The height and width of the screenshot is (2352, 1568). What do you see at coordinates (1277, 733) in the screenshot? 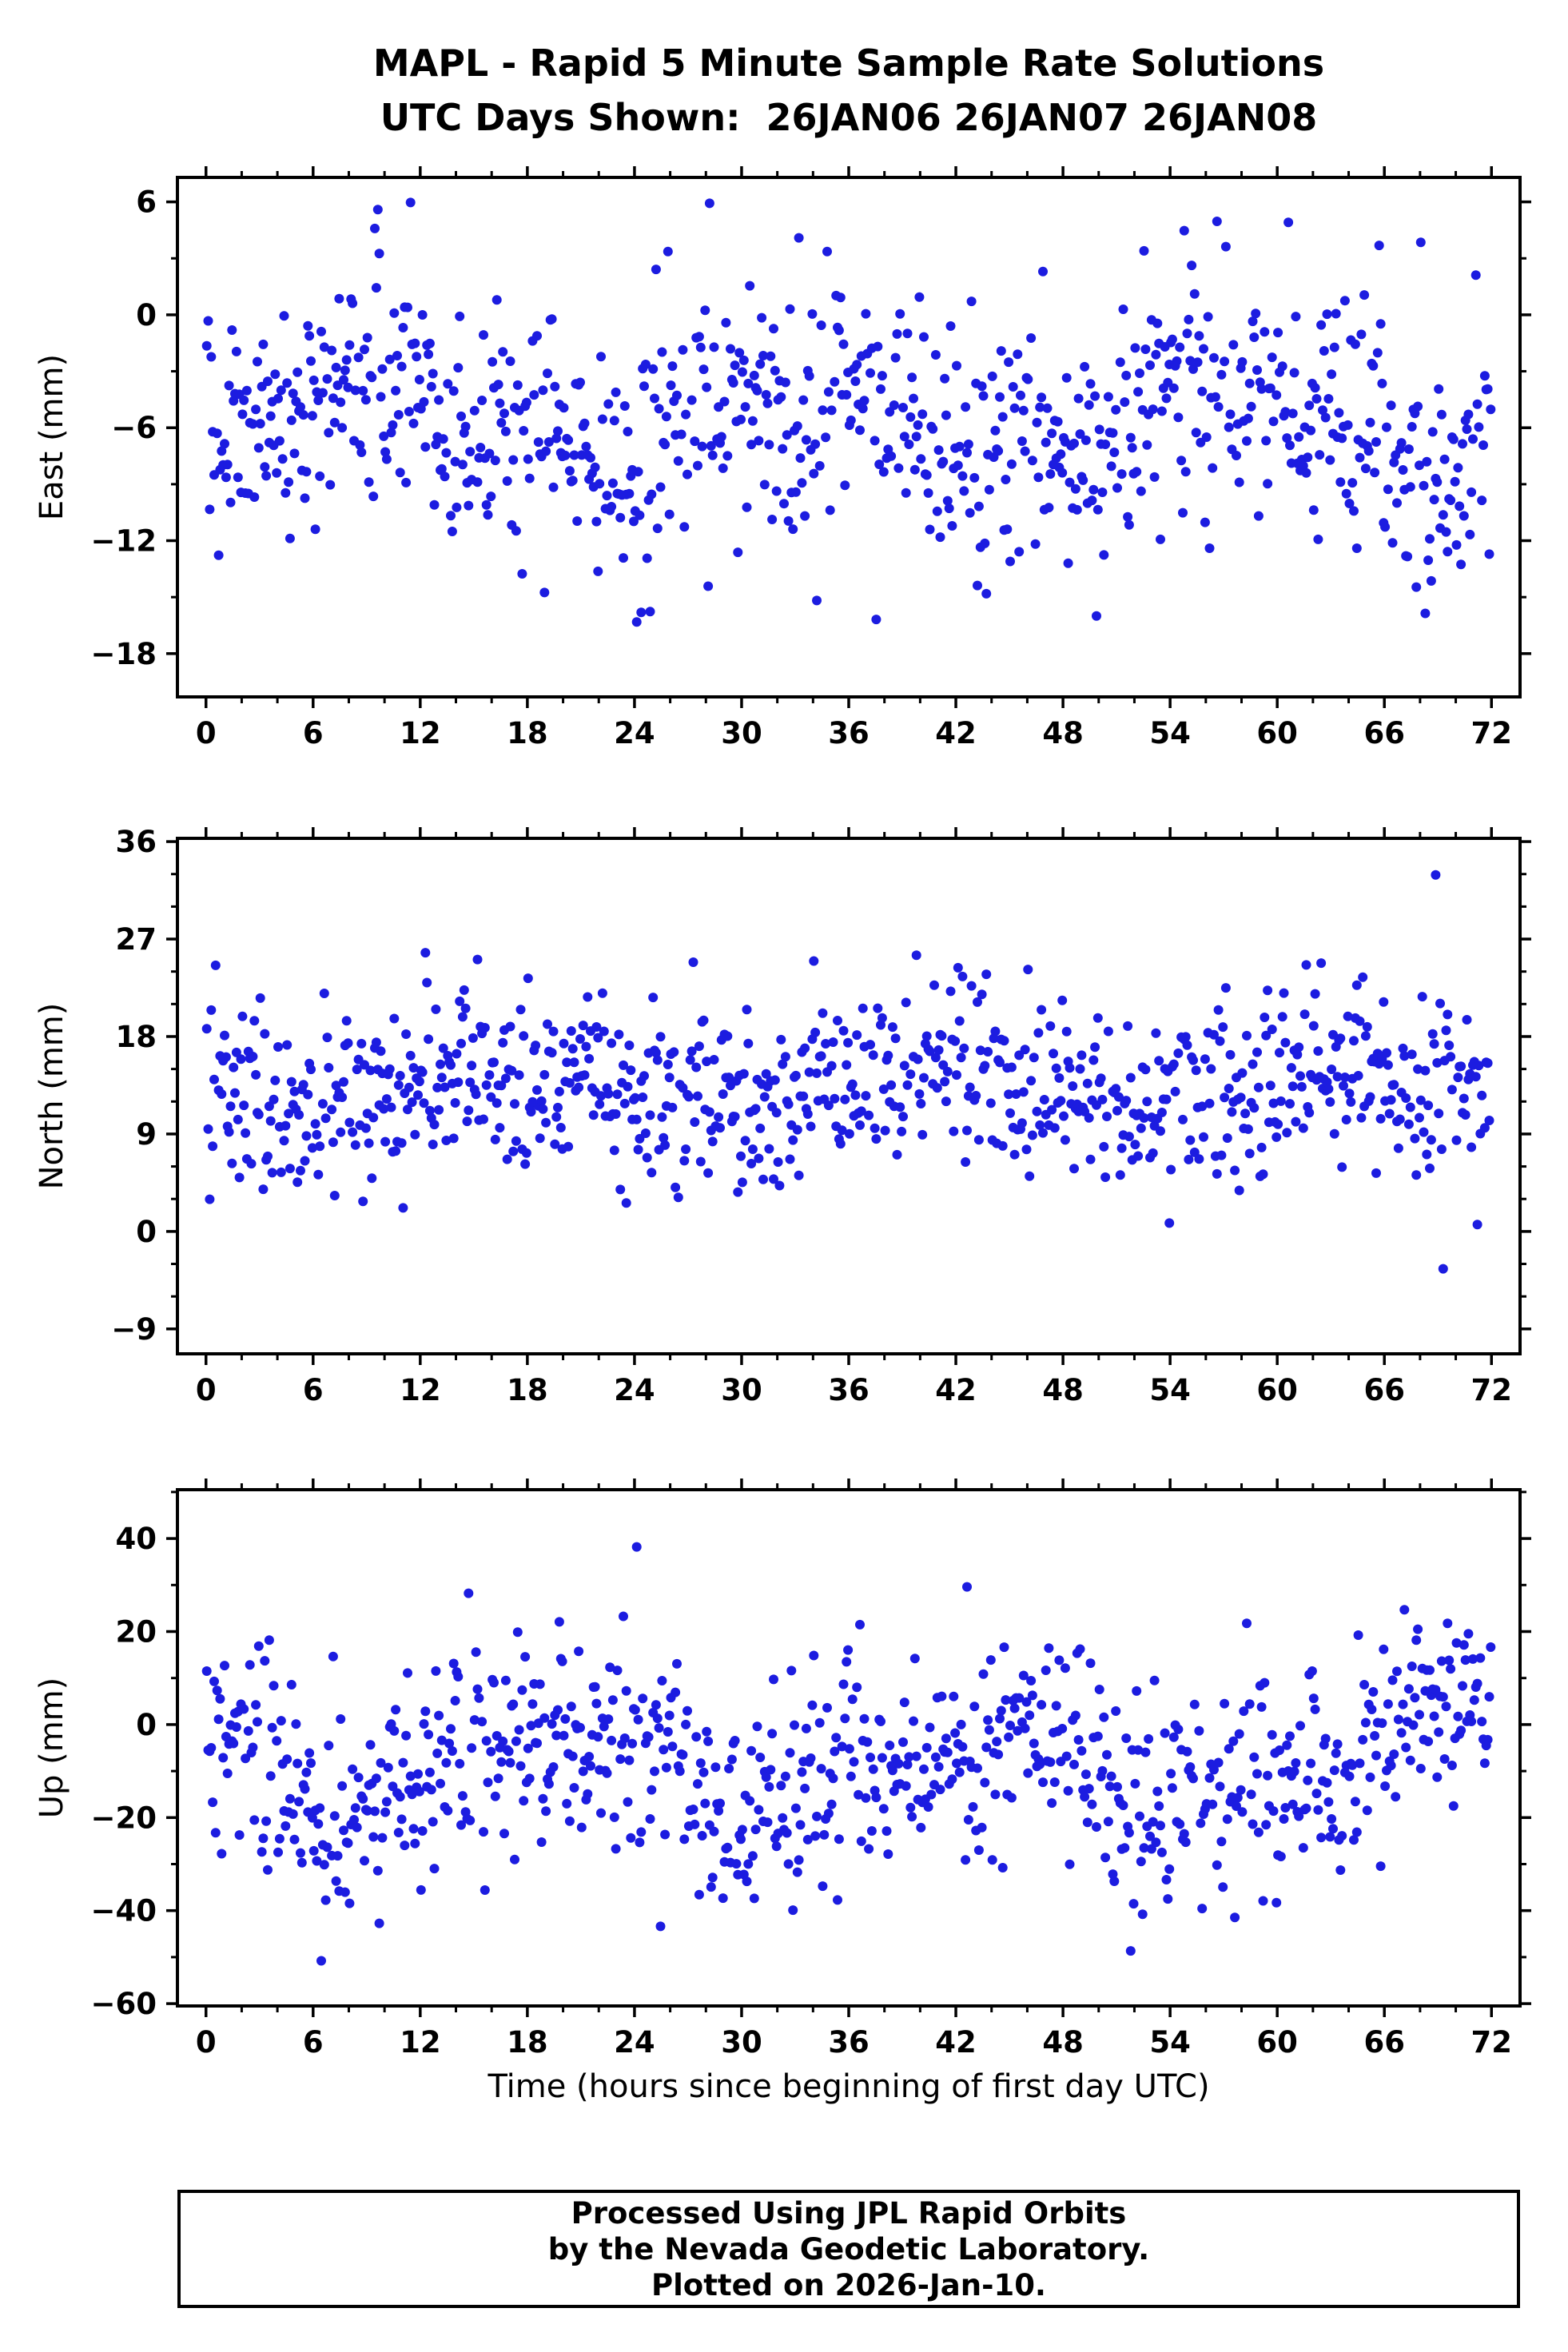
I see `x-tick-label: 60` at bounding box center [1277, 733].